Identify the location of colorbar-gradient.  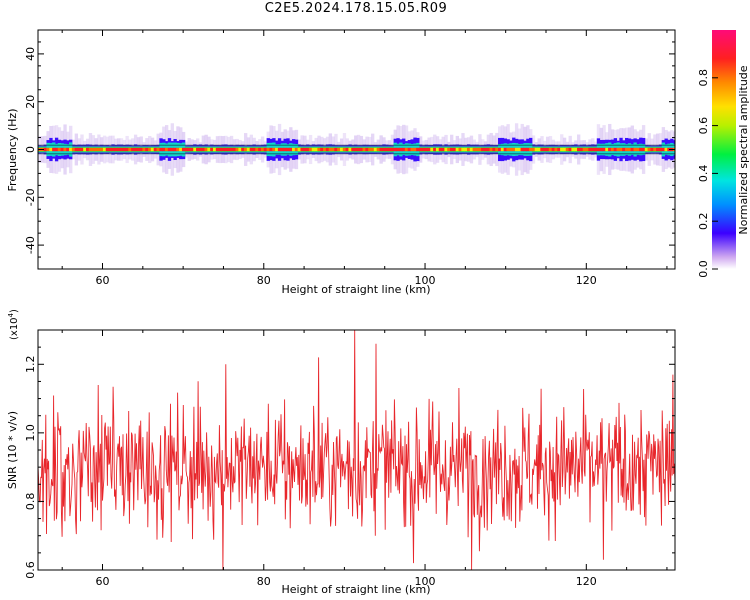
(724, 149).